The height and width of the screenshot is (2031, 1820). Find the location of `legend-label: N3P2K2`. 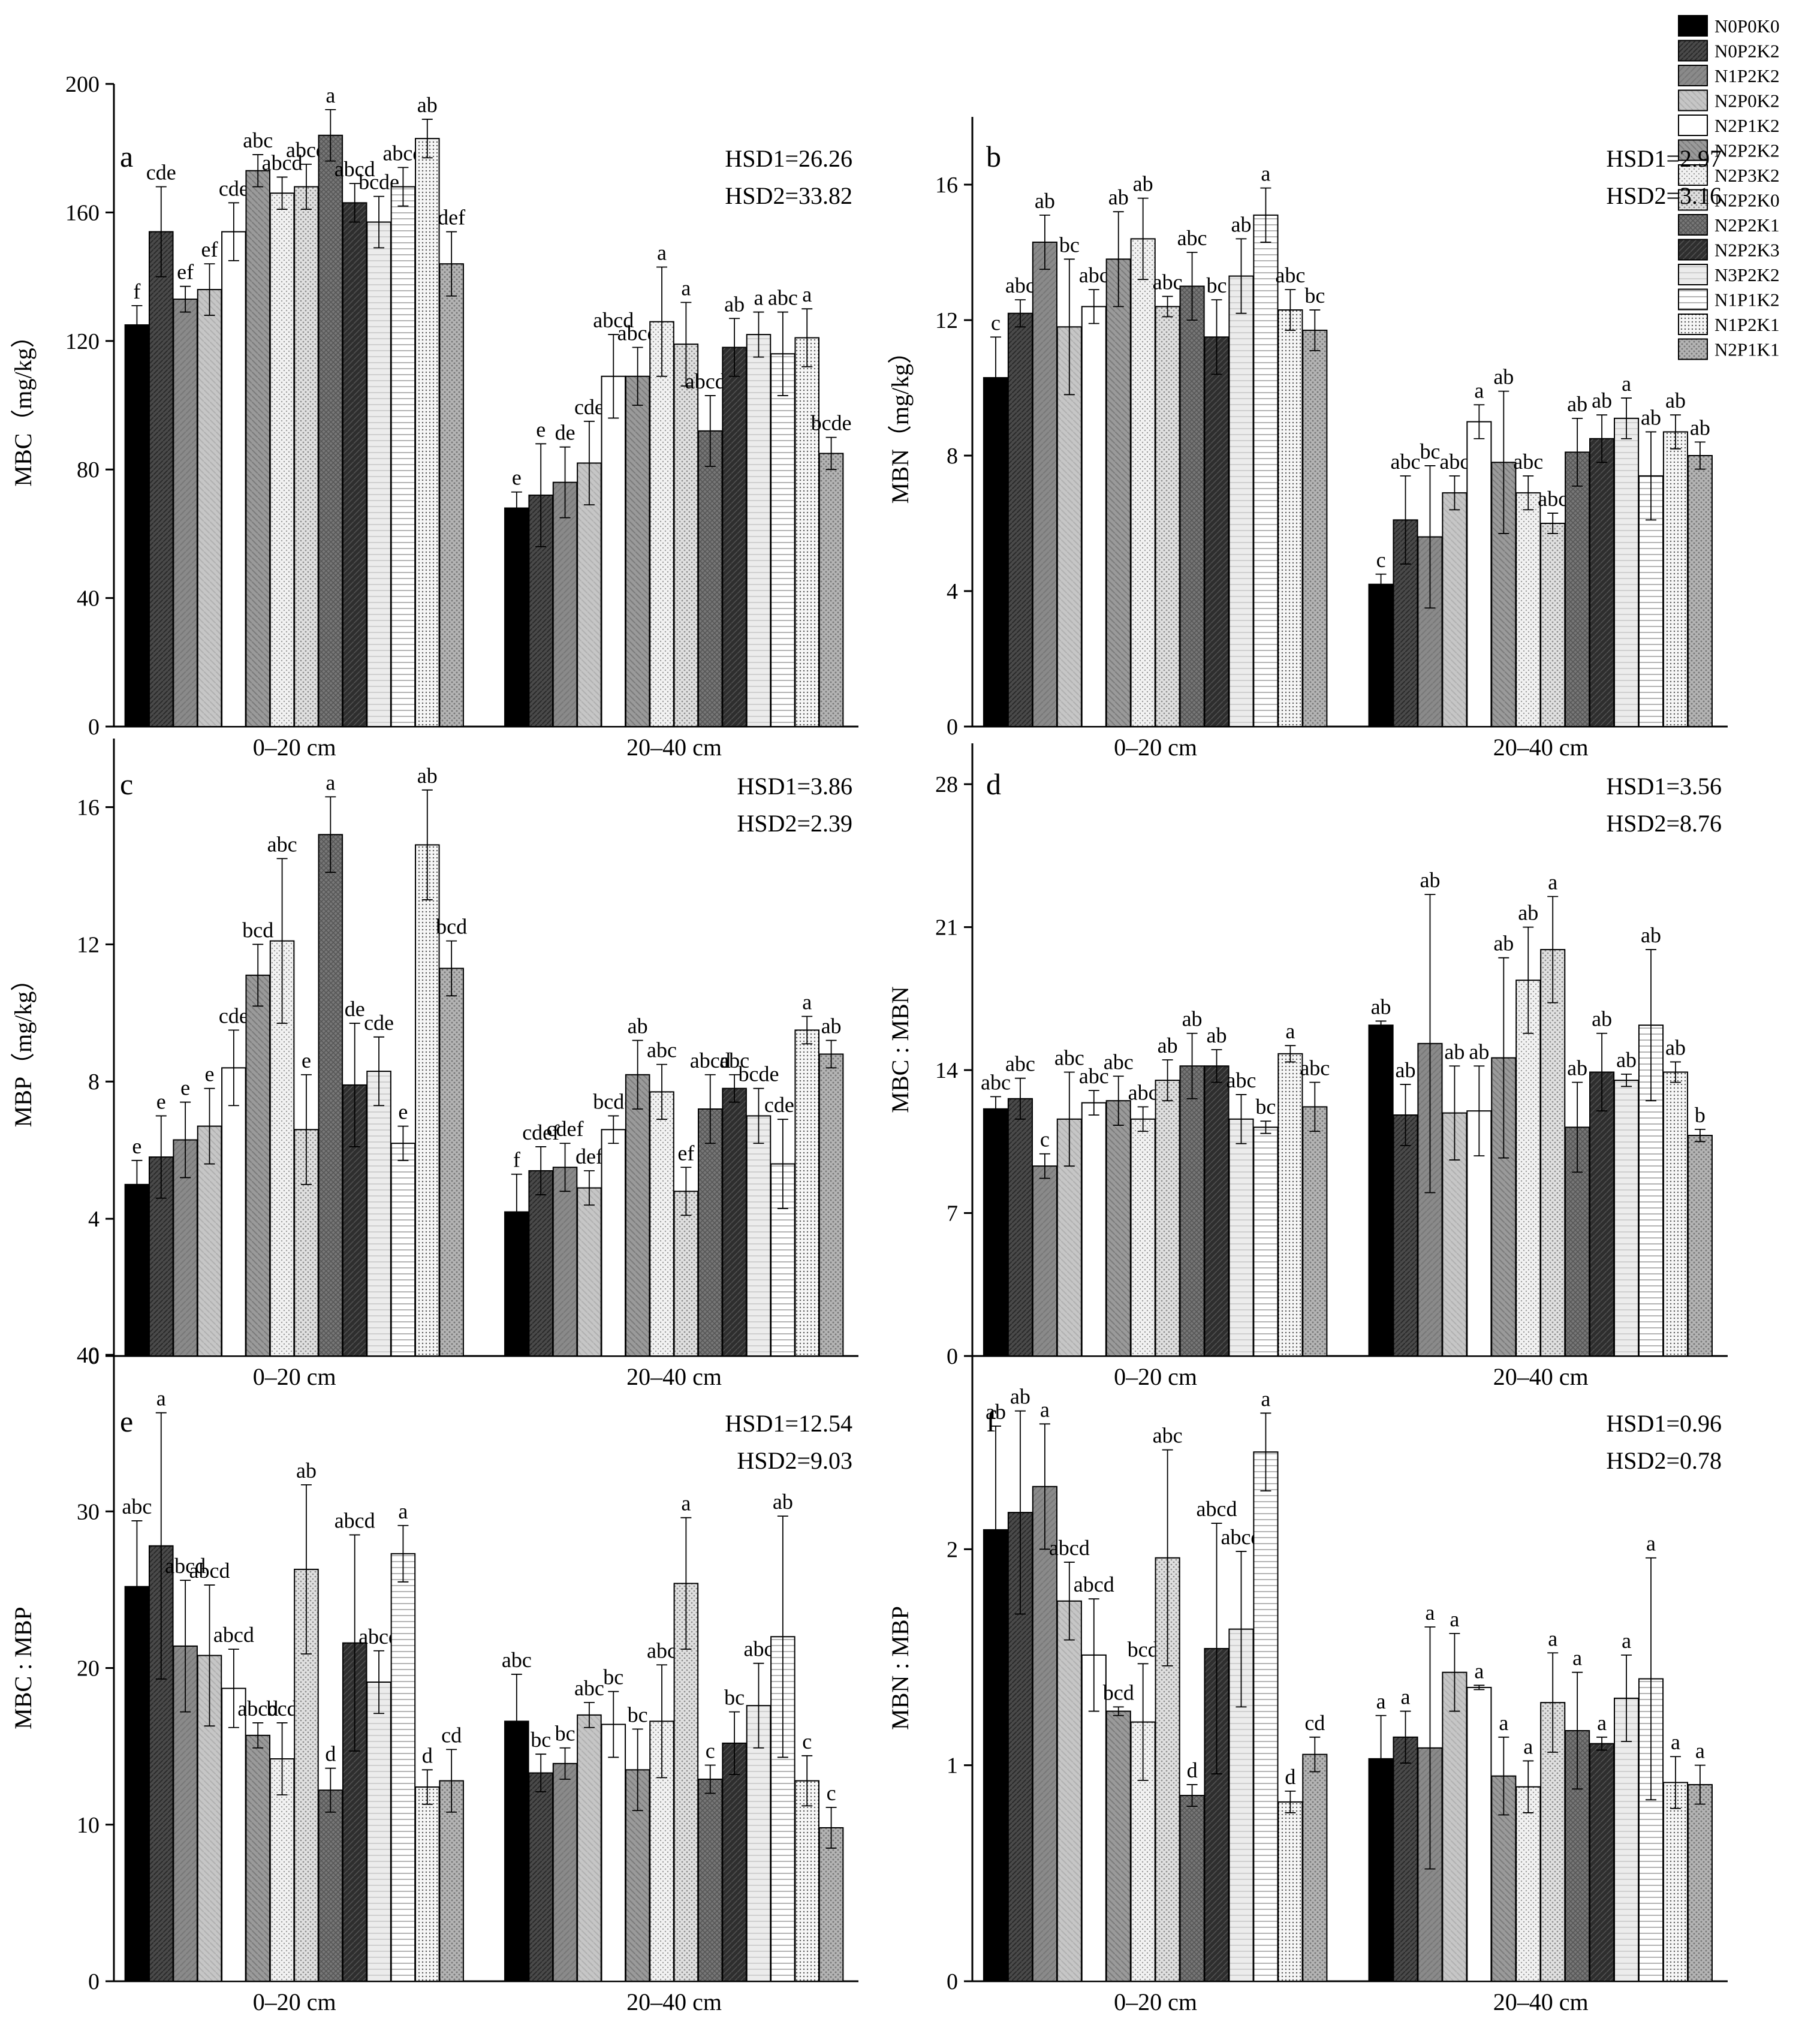

legend-label: N3P2K2 is located at coordinates (1747, 274).